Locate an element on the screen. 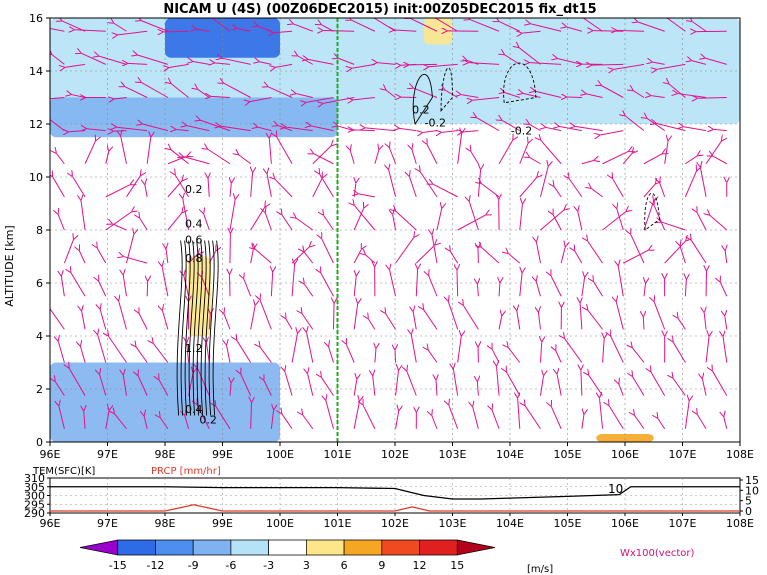  subplot-left-tick-label: 300 is located at coordinates (34, 496).